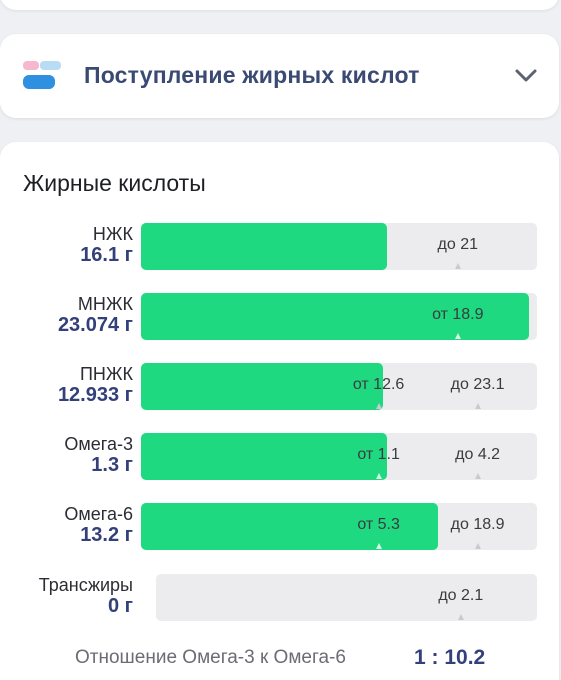 This screenshot has height=680, width=561. Describe the element at coordinates (85, 585) in the screenshot. I see `row-name: Трансжиры` at that location.